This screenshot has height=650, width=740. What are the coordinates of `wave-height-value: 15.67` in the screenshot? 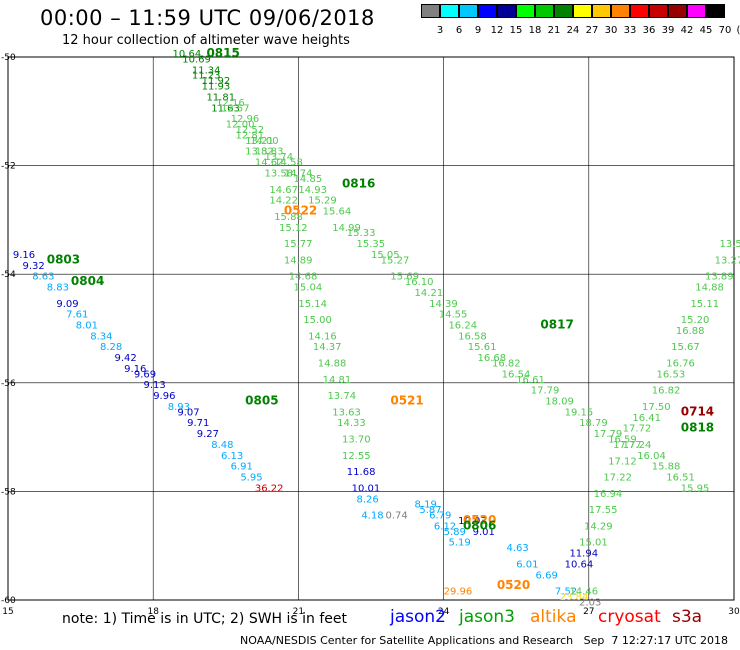 It's located at (685, 347).